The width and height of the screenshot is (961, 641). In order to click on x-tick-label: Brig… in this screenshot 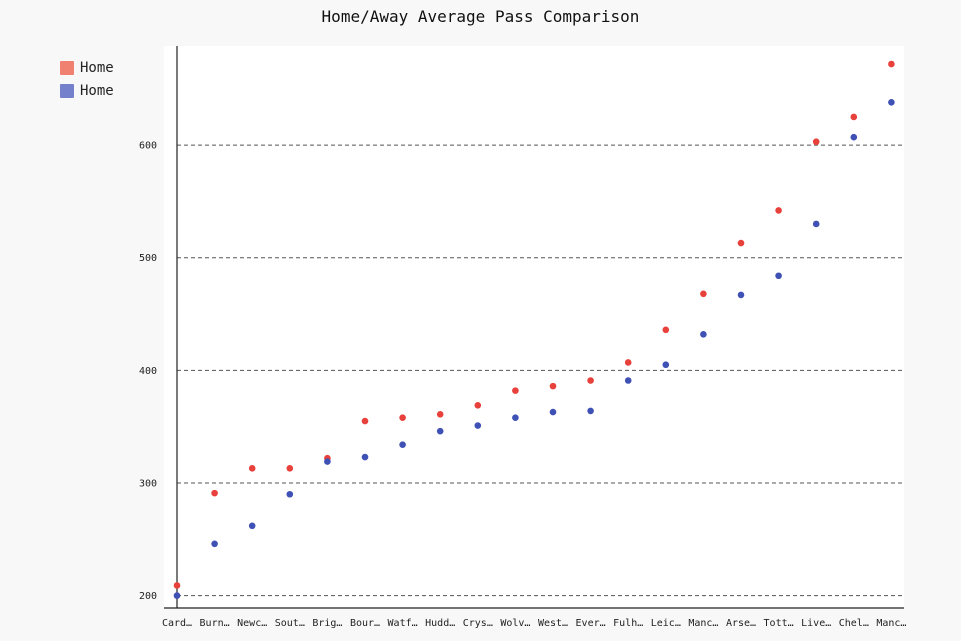, I will do `click(327, 623)`.